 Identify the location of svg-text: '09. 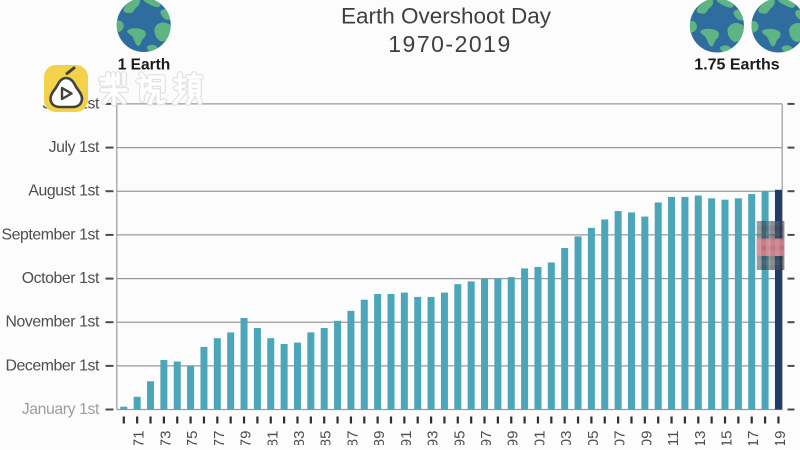
(646, 438).